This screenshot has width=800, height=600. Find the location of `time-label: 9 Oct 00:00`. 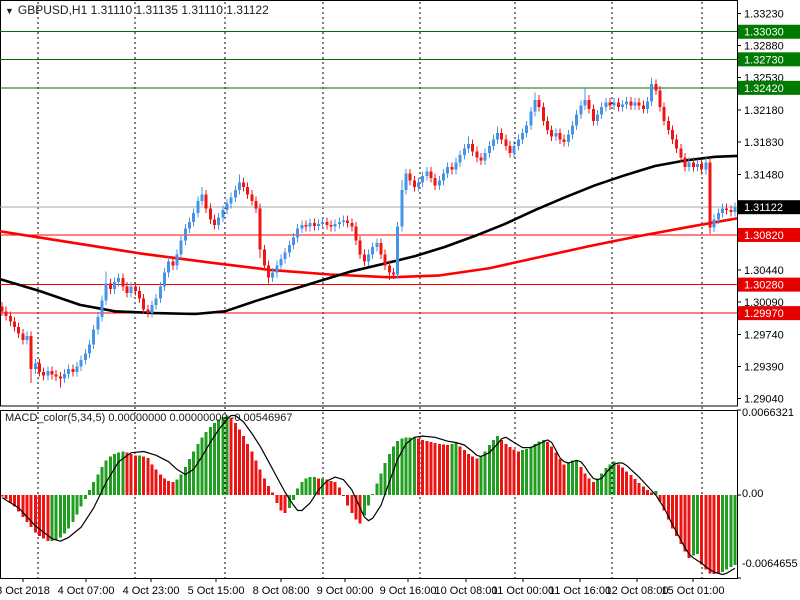

time-label: 9 Oct 00:00 is located at coordinates (345, 591).